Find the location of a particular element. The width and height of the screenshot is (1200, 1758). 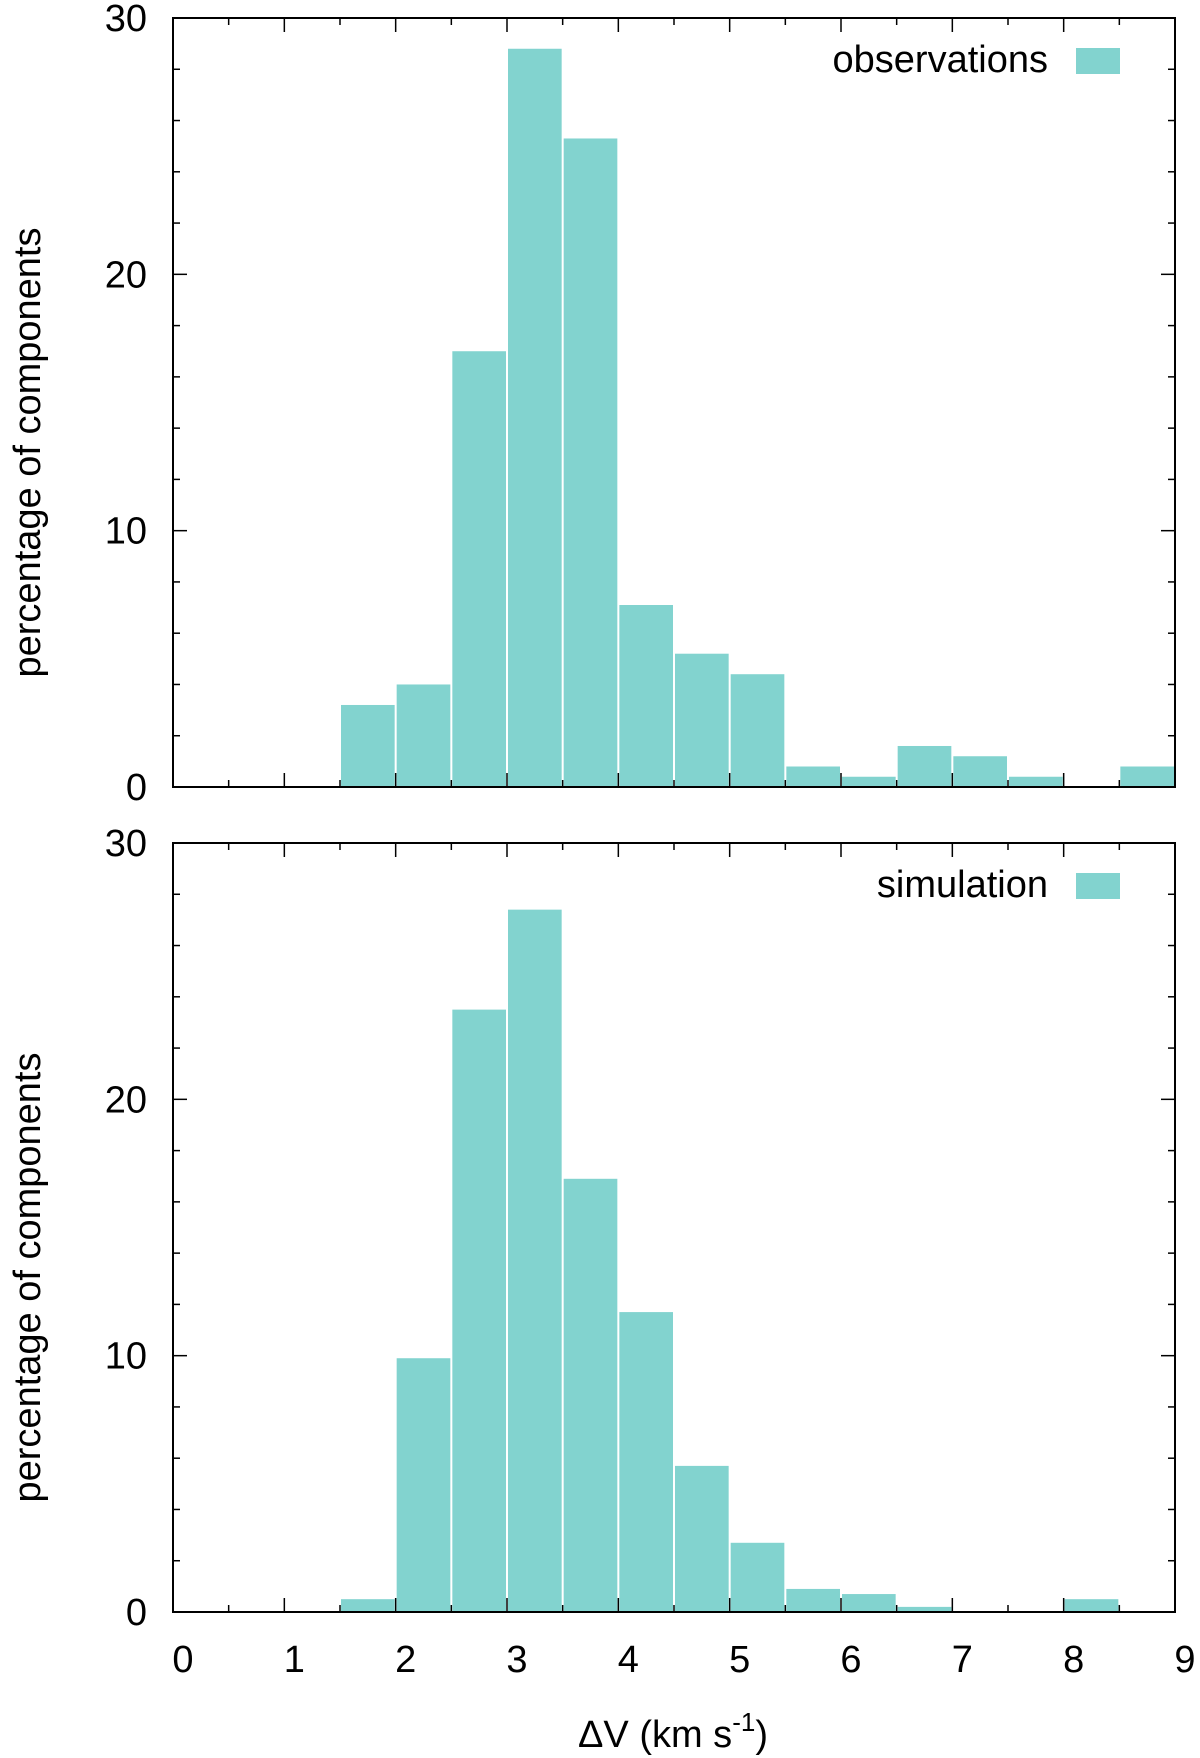

x-axis-label-end: ) is located at coordinates (761, 1735).